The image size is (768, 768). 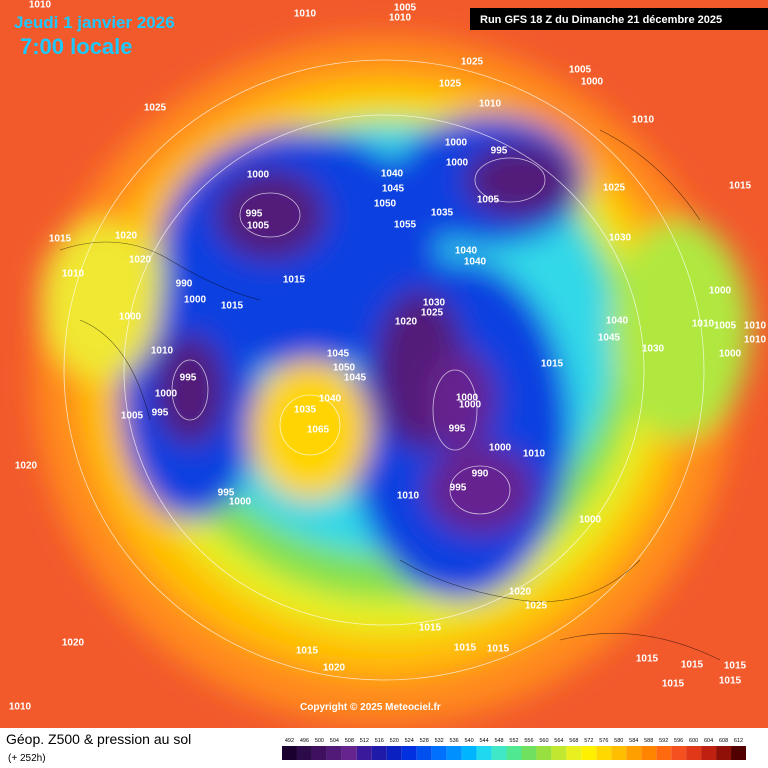 I want to click on scale-label: 508, so click(x=349, y=741).